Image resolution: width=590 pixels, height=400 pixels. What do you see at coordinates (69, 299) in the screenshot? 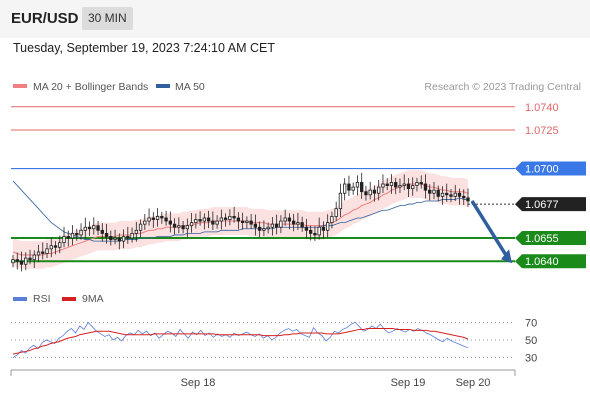
I see `rsi-ma-legend-swatch` at bounding box center [69, 299].